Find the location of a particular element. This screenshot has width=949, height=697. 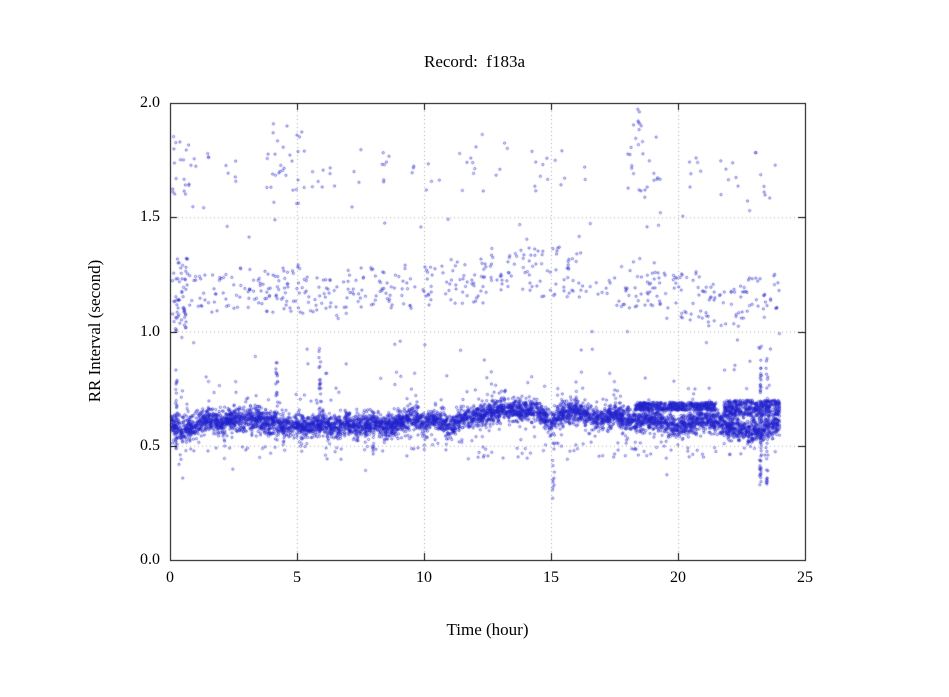

x-tick-label: 5 is located at coordinates (297, 577).